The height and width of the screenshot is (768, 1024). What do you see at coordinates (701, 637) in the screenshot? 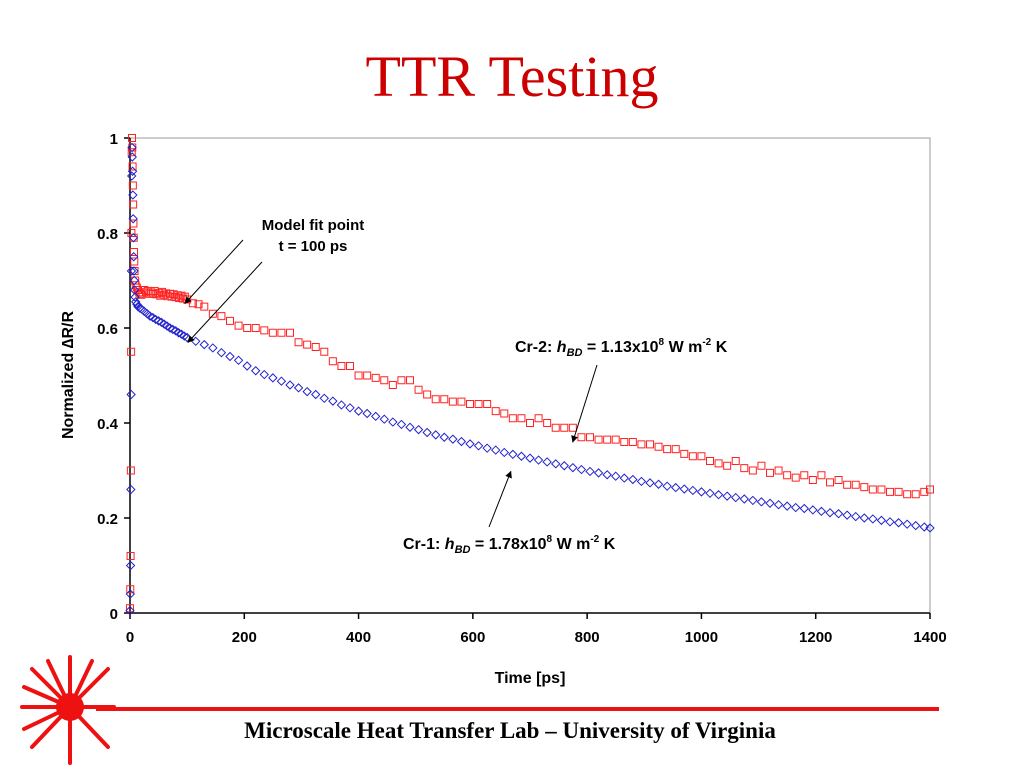
I see `x-tick-label: 1000` at bounding box center [701, 637].